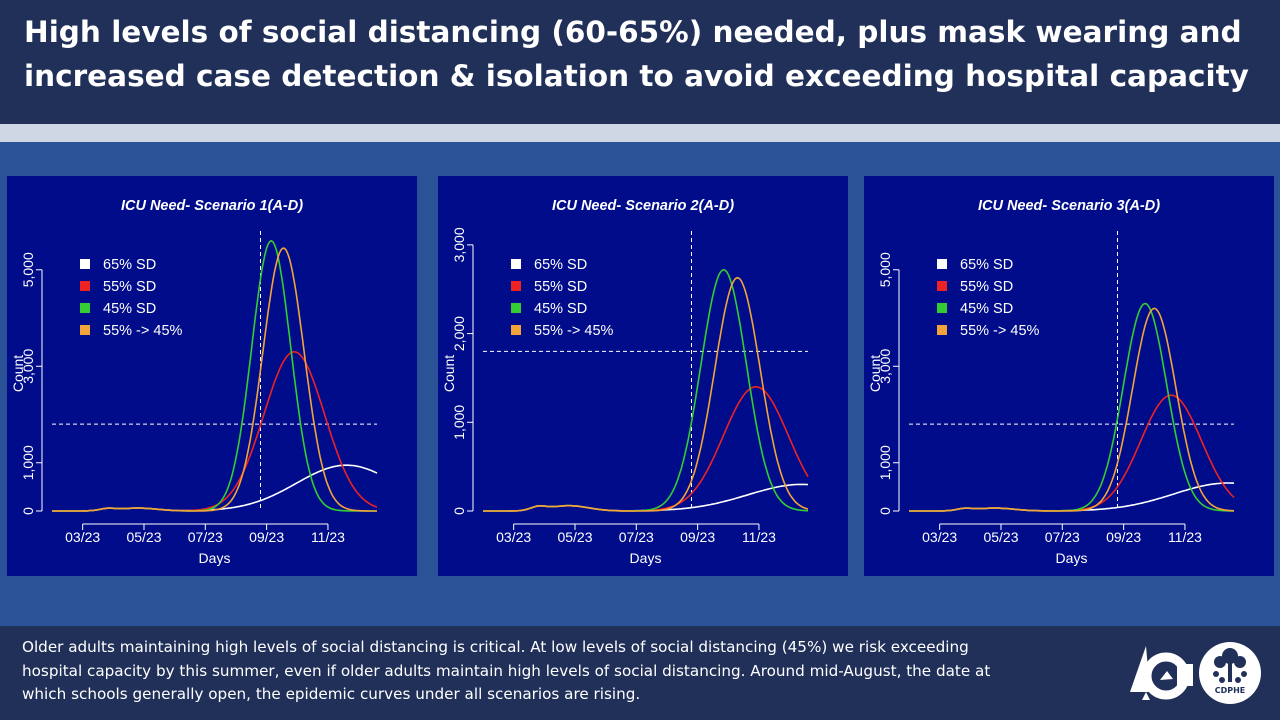 The height and width of the screenshot is (720, 1280). Describe the element at coordinates (212, 206) in the screenshot. I see `chart-title: ICU Need- Scenario 1(A-D)` at that location.